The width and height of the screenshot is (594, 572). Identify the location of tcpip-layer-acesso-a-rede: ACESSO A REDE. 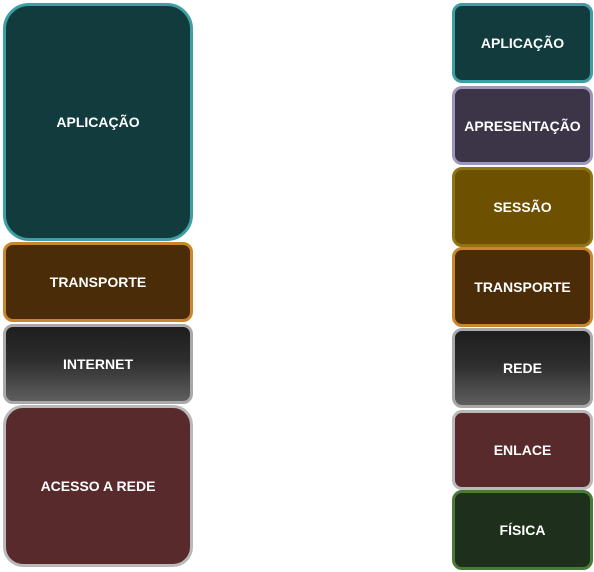
(98, 486).